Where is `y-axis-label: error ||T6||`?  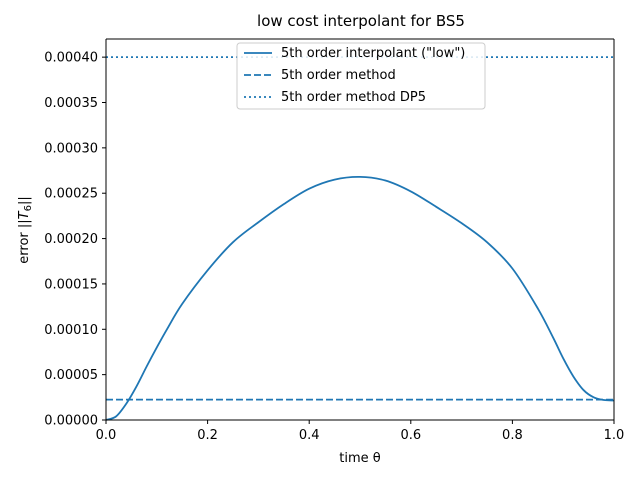
y-axis-label: error ||T6|| is located at coordinates (25, 229).